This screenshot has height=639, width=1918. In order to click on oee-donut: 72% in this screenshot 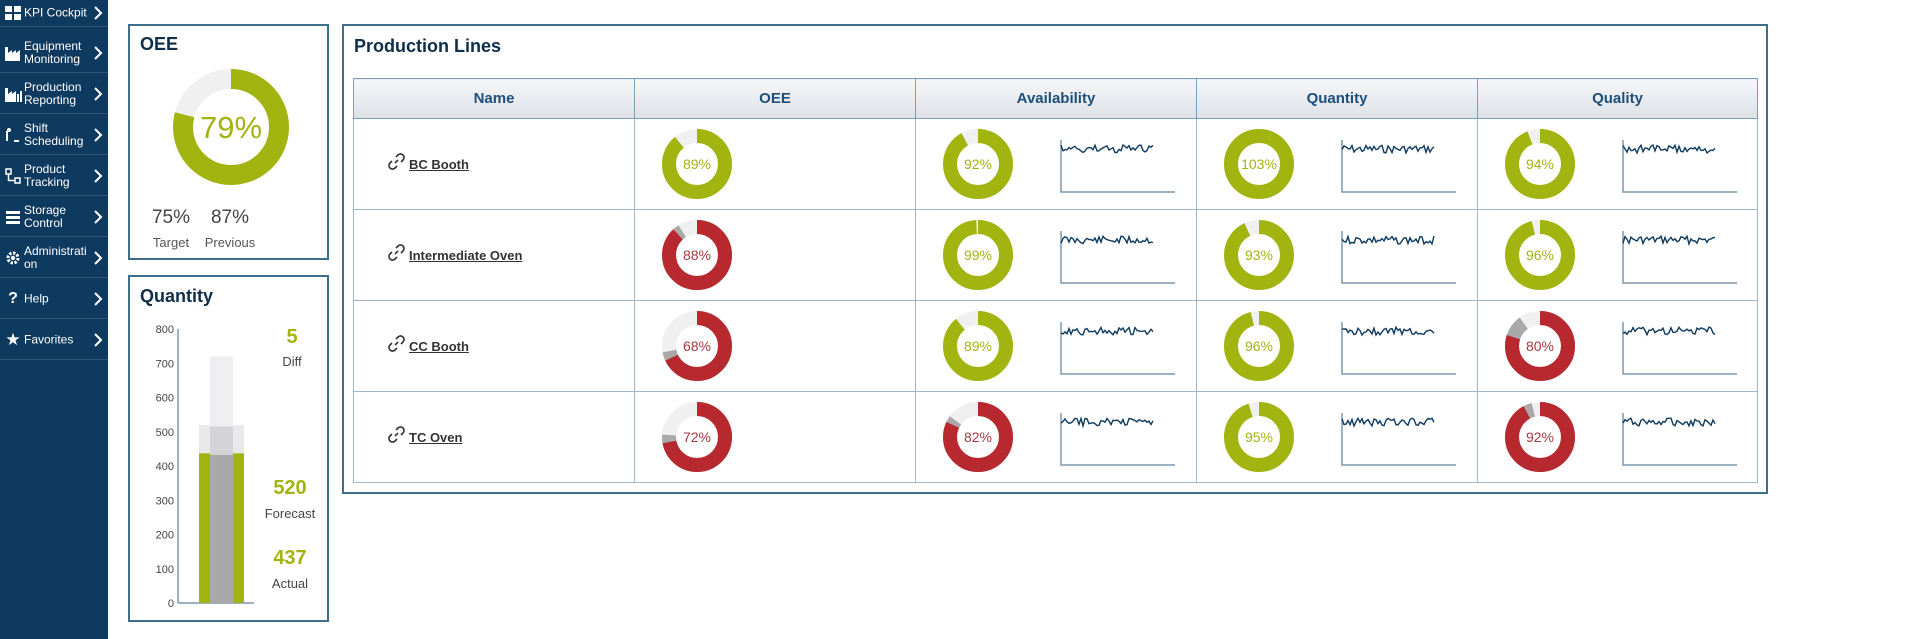, I will do `click(697, 437)`.